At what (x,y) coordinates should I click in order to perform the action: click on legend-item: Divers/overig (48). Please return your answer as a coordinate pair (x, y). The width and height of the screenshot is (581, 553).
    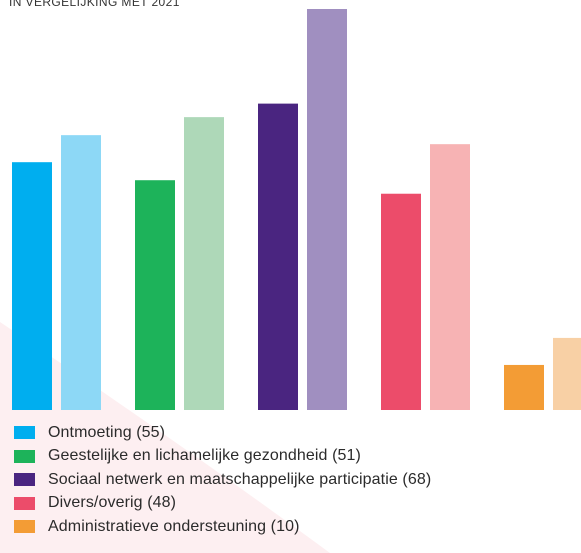
    Looking at the image, I should click on (222, 504).